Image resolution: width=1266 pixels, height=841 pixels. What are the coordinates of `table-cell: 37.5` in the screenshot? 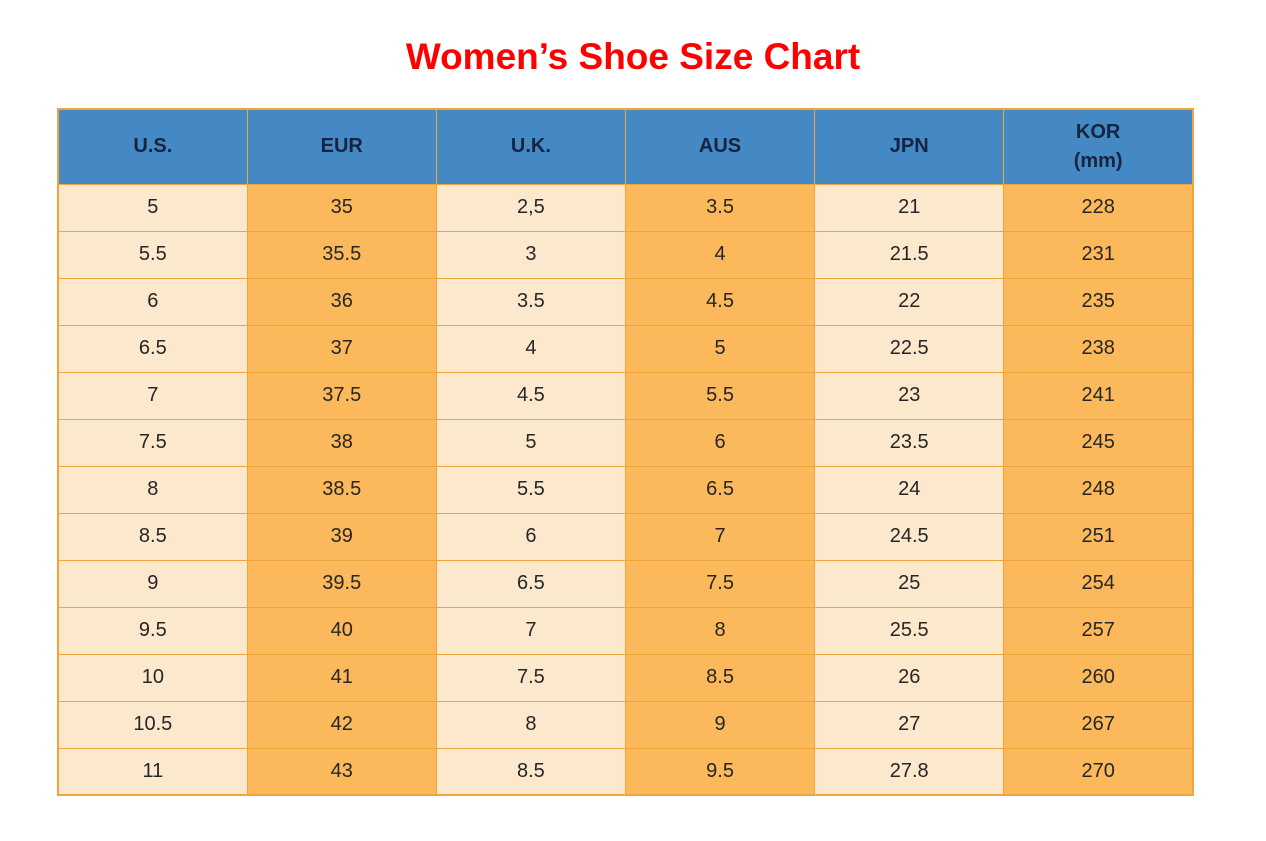 It's located at (341, 395).